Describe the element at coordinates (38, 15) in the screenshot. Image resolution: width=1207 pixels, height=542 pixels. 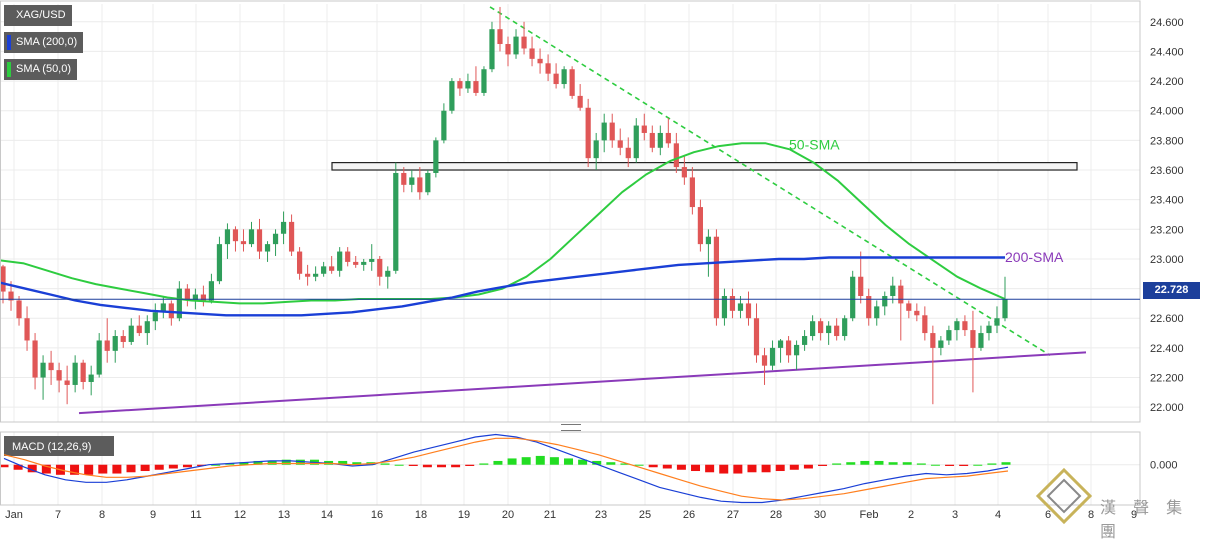
I see `legend-symbol: XAG/USD` at that location.